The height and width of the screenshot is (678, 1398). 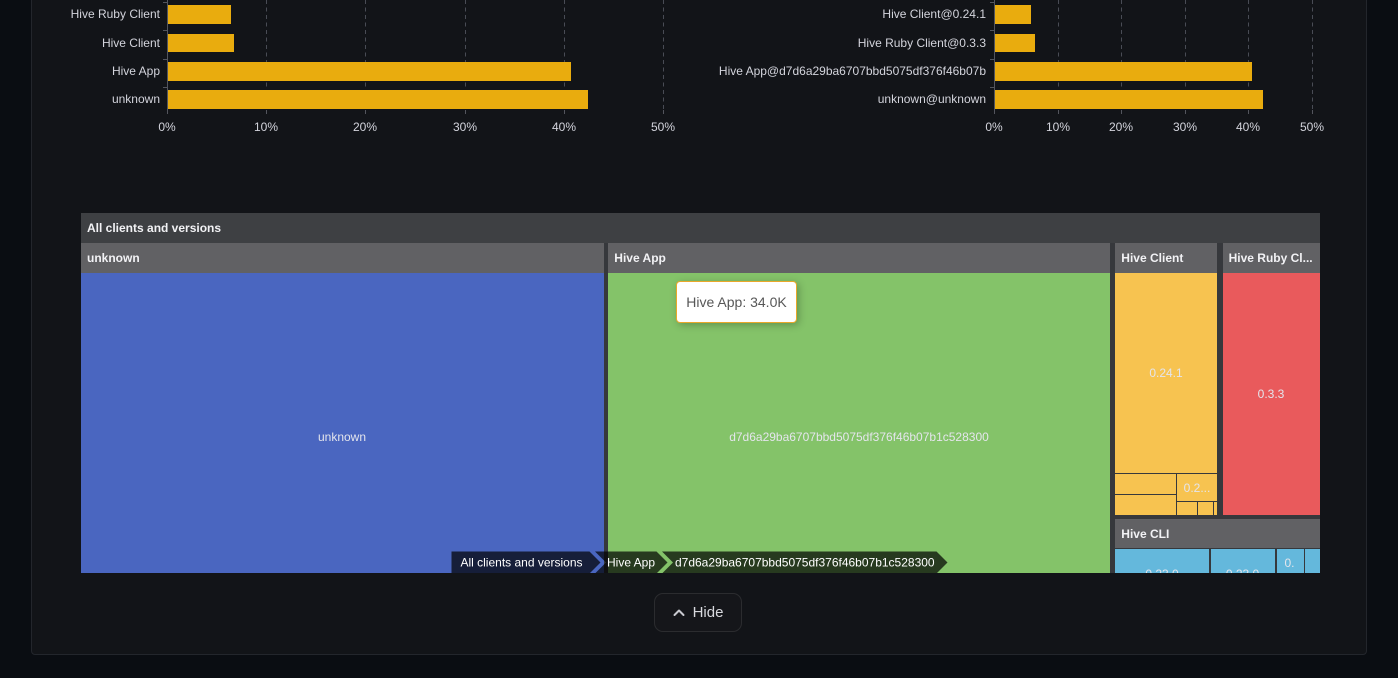 What do you see at coordinates (805, 563) in the screenshot?
I see `svg-text:d7d6a29ba6707bbd5075df376f46b0: d7d6a29ba6707bbd5075df376f46b07b1c528300` at bounding box center [805, 563].